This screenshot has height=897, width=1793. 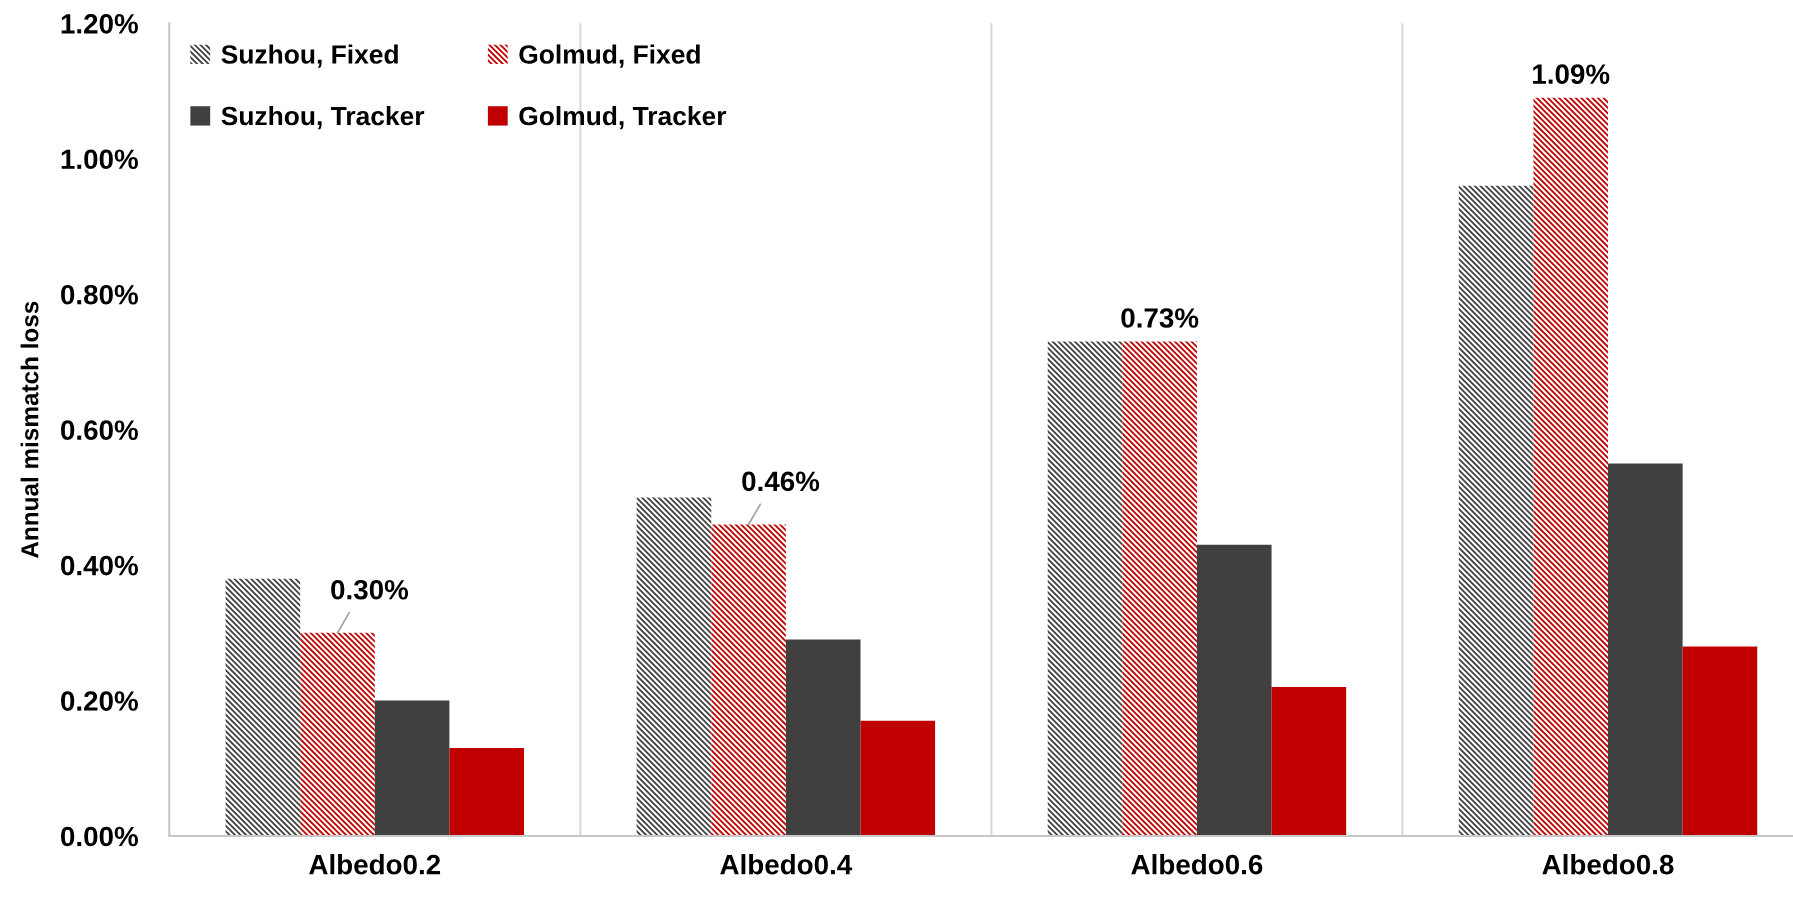 I want to click on legend-label: Golmud, Tracker, so click(x=623, y=117).